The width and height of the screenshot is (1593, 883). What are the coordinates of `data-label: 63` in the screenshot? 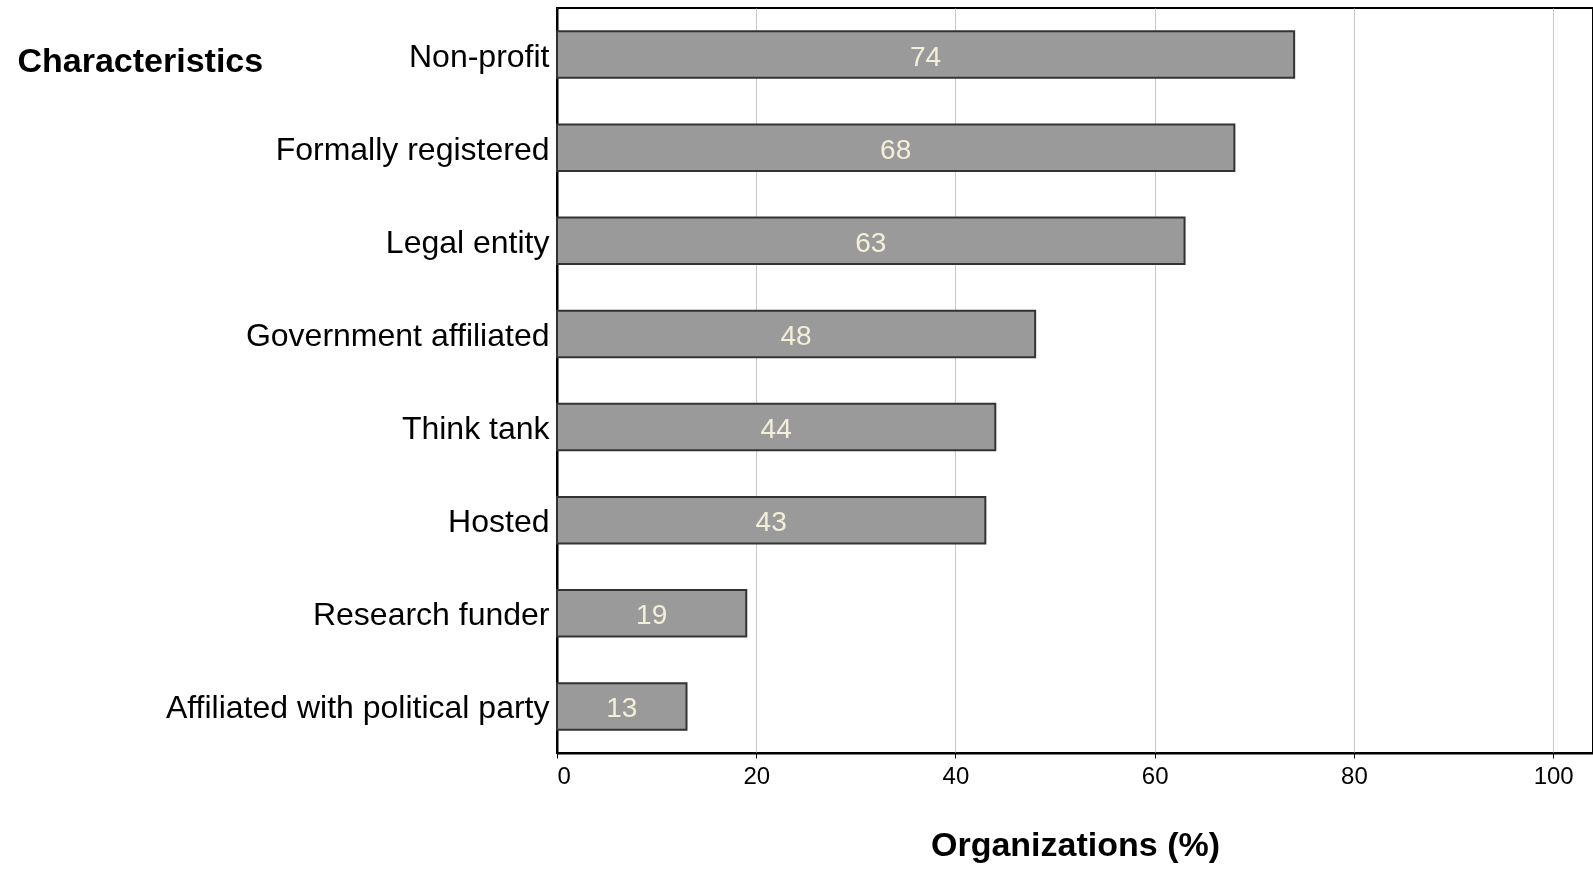 It's located at (871, 242).